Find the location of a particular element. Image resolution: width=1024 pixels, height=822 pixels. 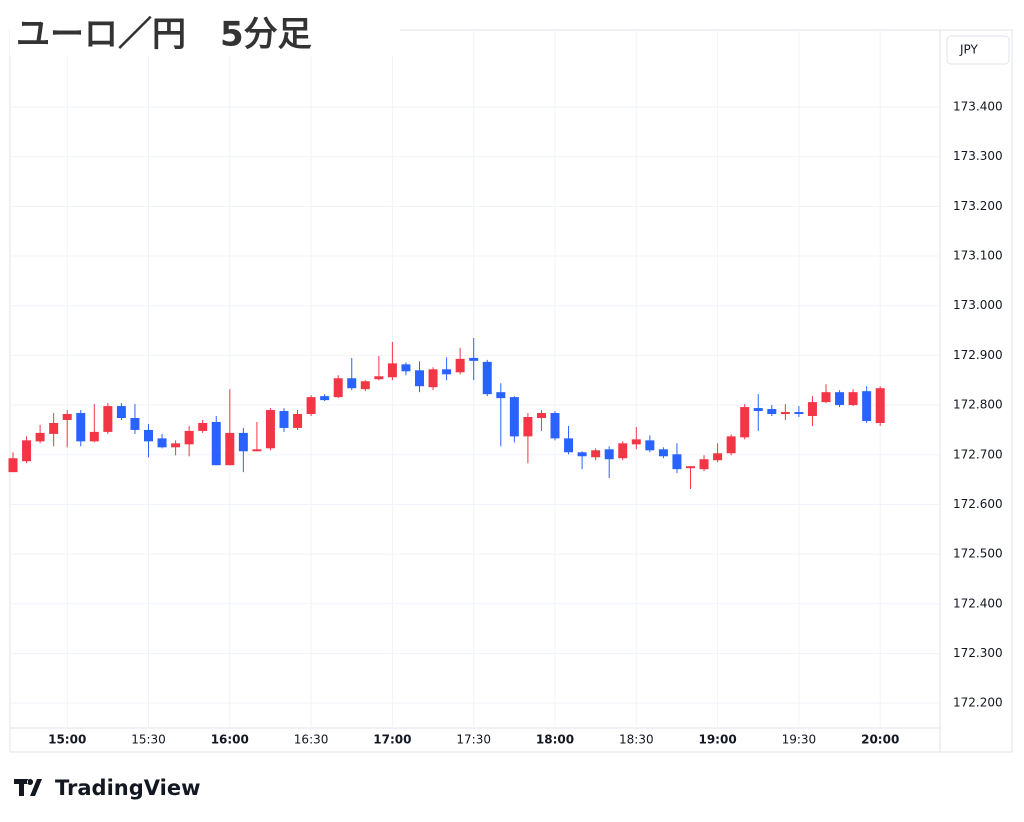

currency-box is located at coordinates (978, 50).